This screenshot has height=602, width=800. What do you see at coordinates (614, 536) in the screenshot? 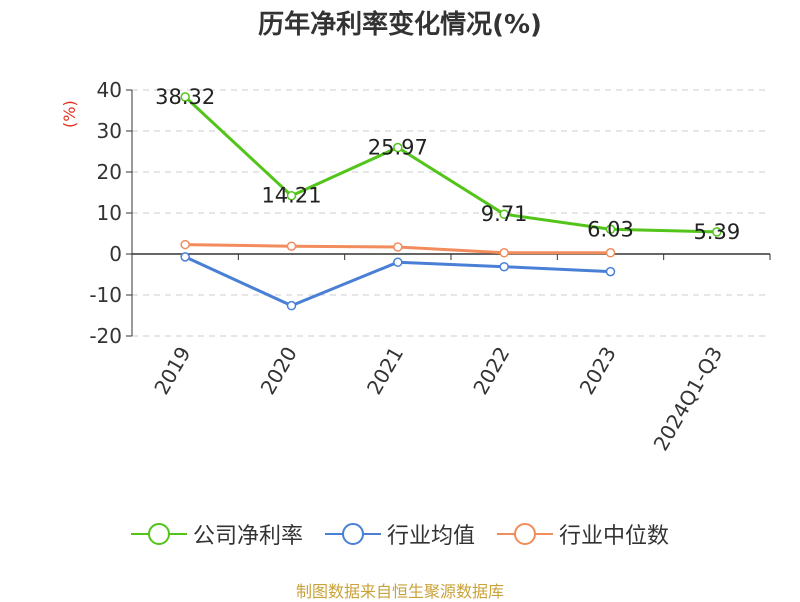
I see `legend-label: 行业中位数` at bounding box center [614, 536].